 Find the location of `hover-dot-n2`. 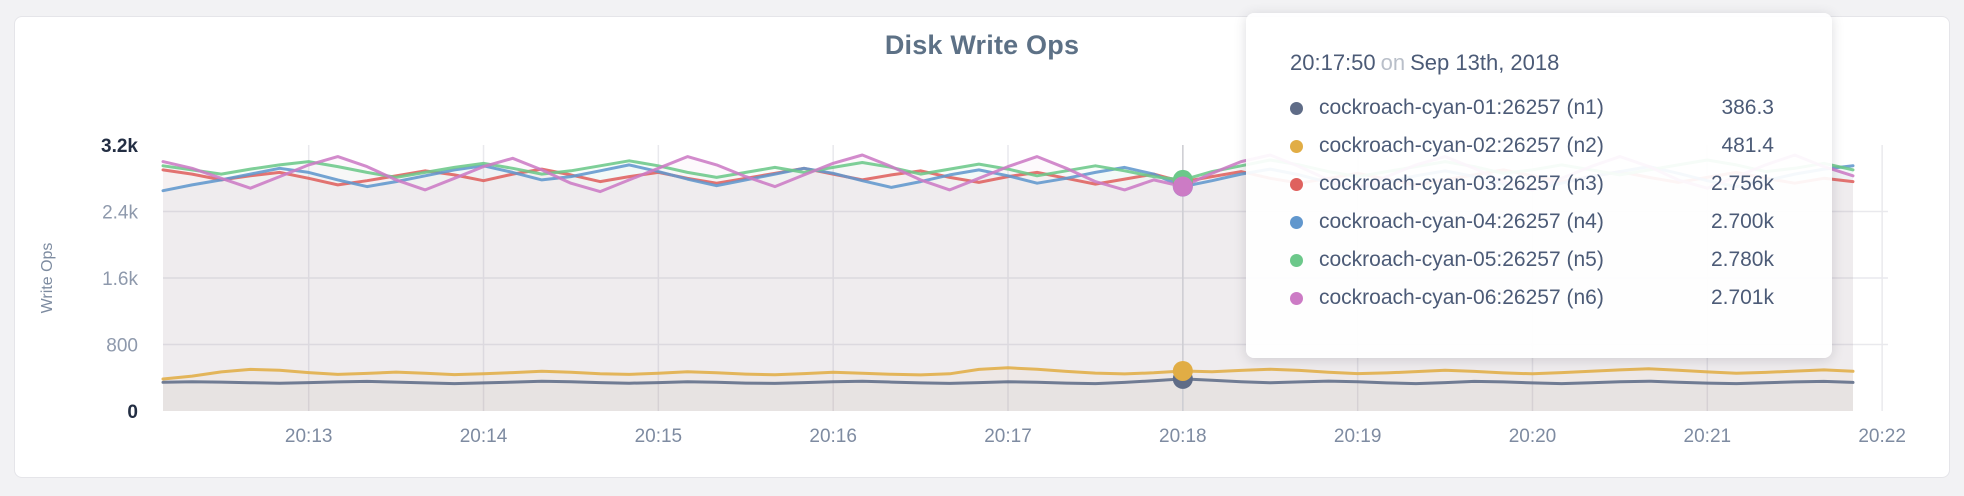

hover-dot-n2 is located at coordinates (1182, 370).